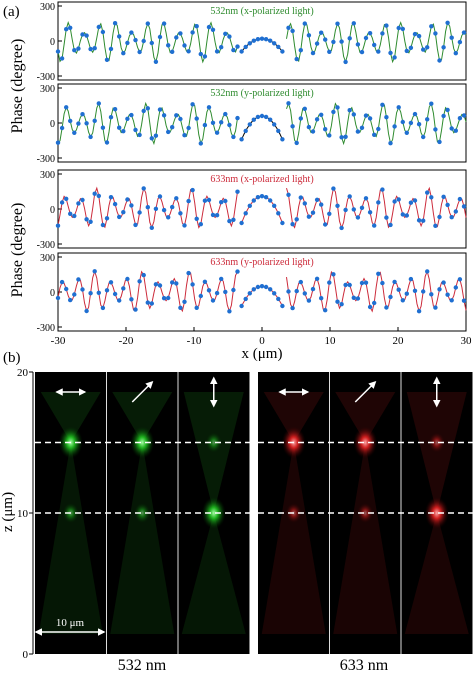  Describe the element at coordinates (17, 250) in the screenshot. I see `phase-ylabel-bottom: Phase (degree)` at that location.